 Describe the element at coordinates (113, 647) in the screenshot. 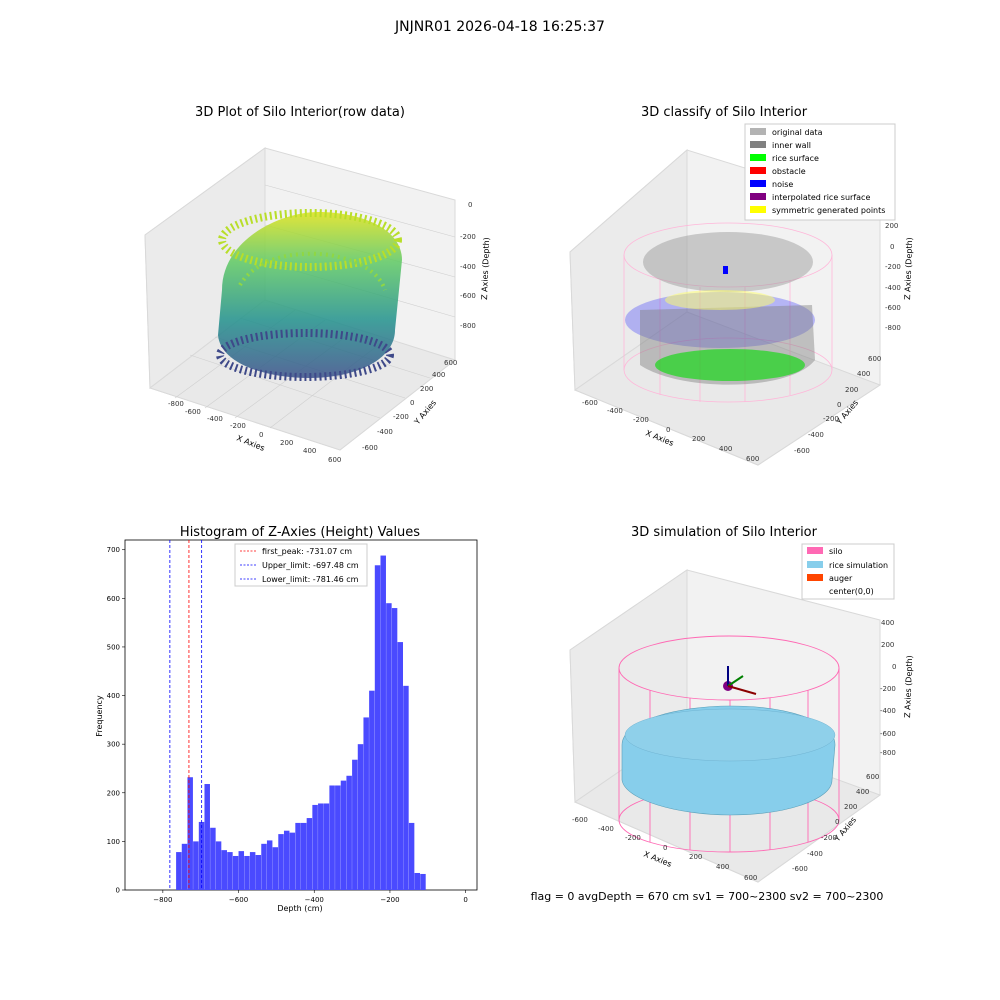

I see `hist-y-tick-label: 500` at that location.